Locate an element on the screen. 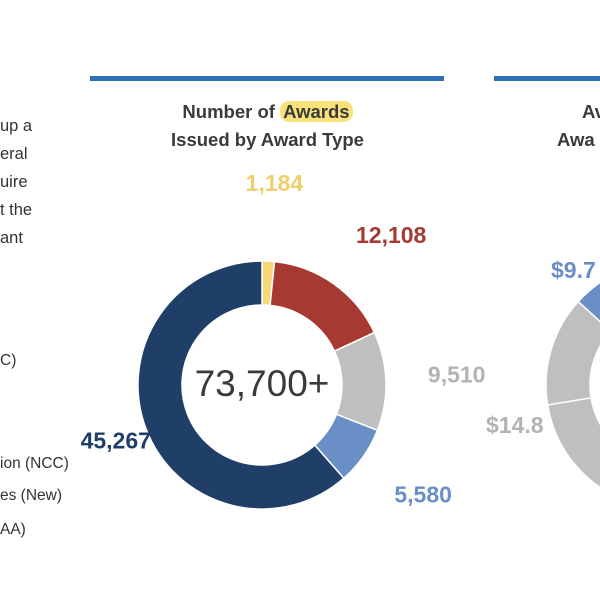 This screenshot has height=600, width=600. center-total-label: 73,700+ is located at coordinates (262, 383).